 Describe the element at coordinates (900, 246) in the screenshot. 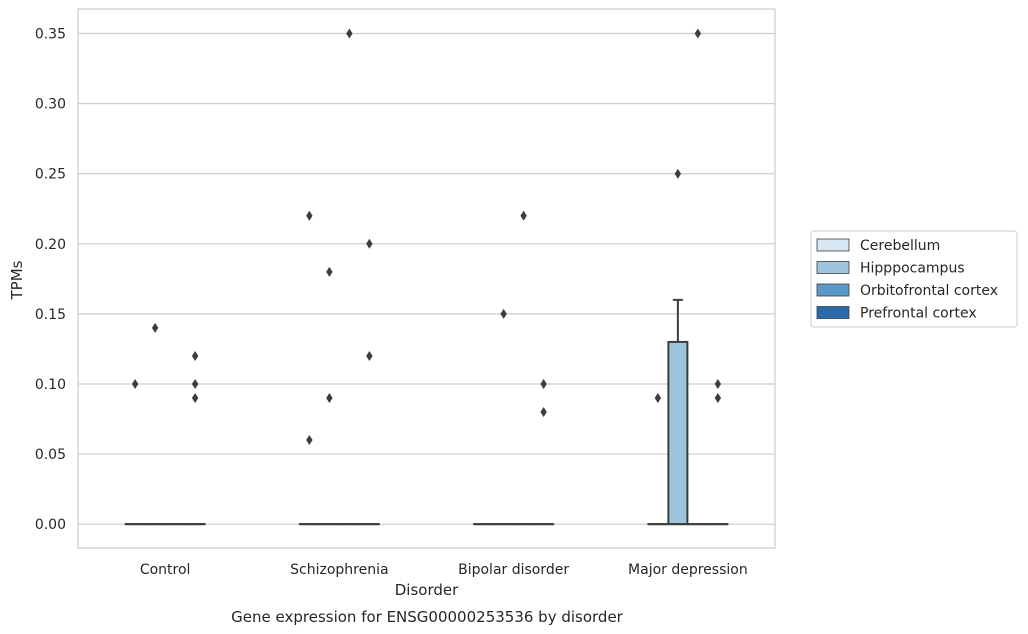

I see `legend-label: Cerebellum` at that location.